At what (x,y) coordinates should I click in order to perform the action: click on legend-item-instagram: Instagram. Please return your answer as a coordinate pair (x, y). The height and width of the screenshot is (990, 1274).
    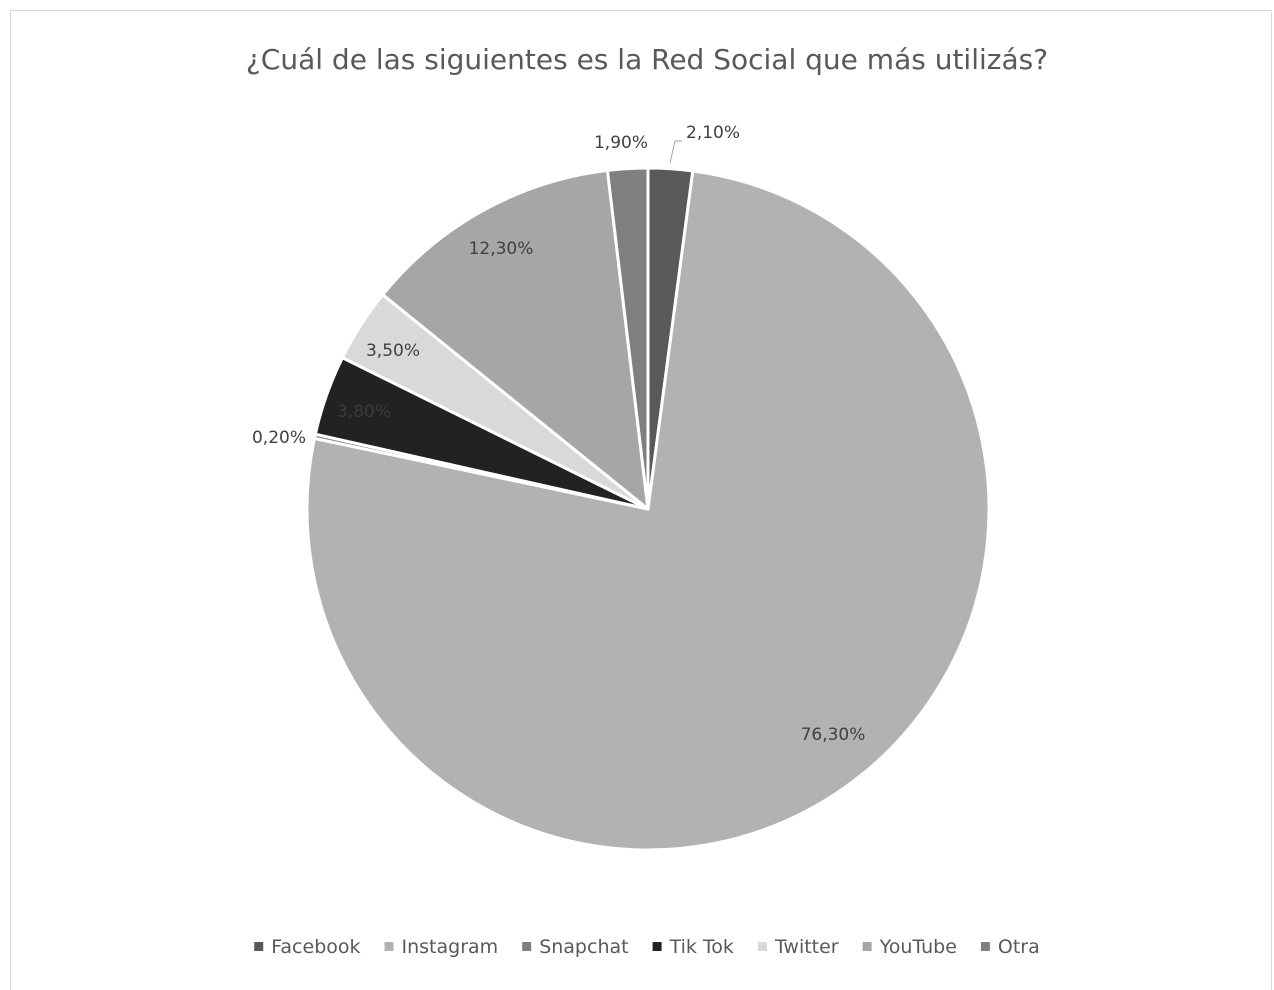
    Looking at the image, I should click on (441, 947).